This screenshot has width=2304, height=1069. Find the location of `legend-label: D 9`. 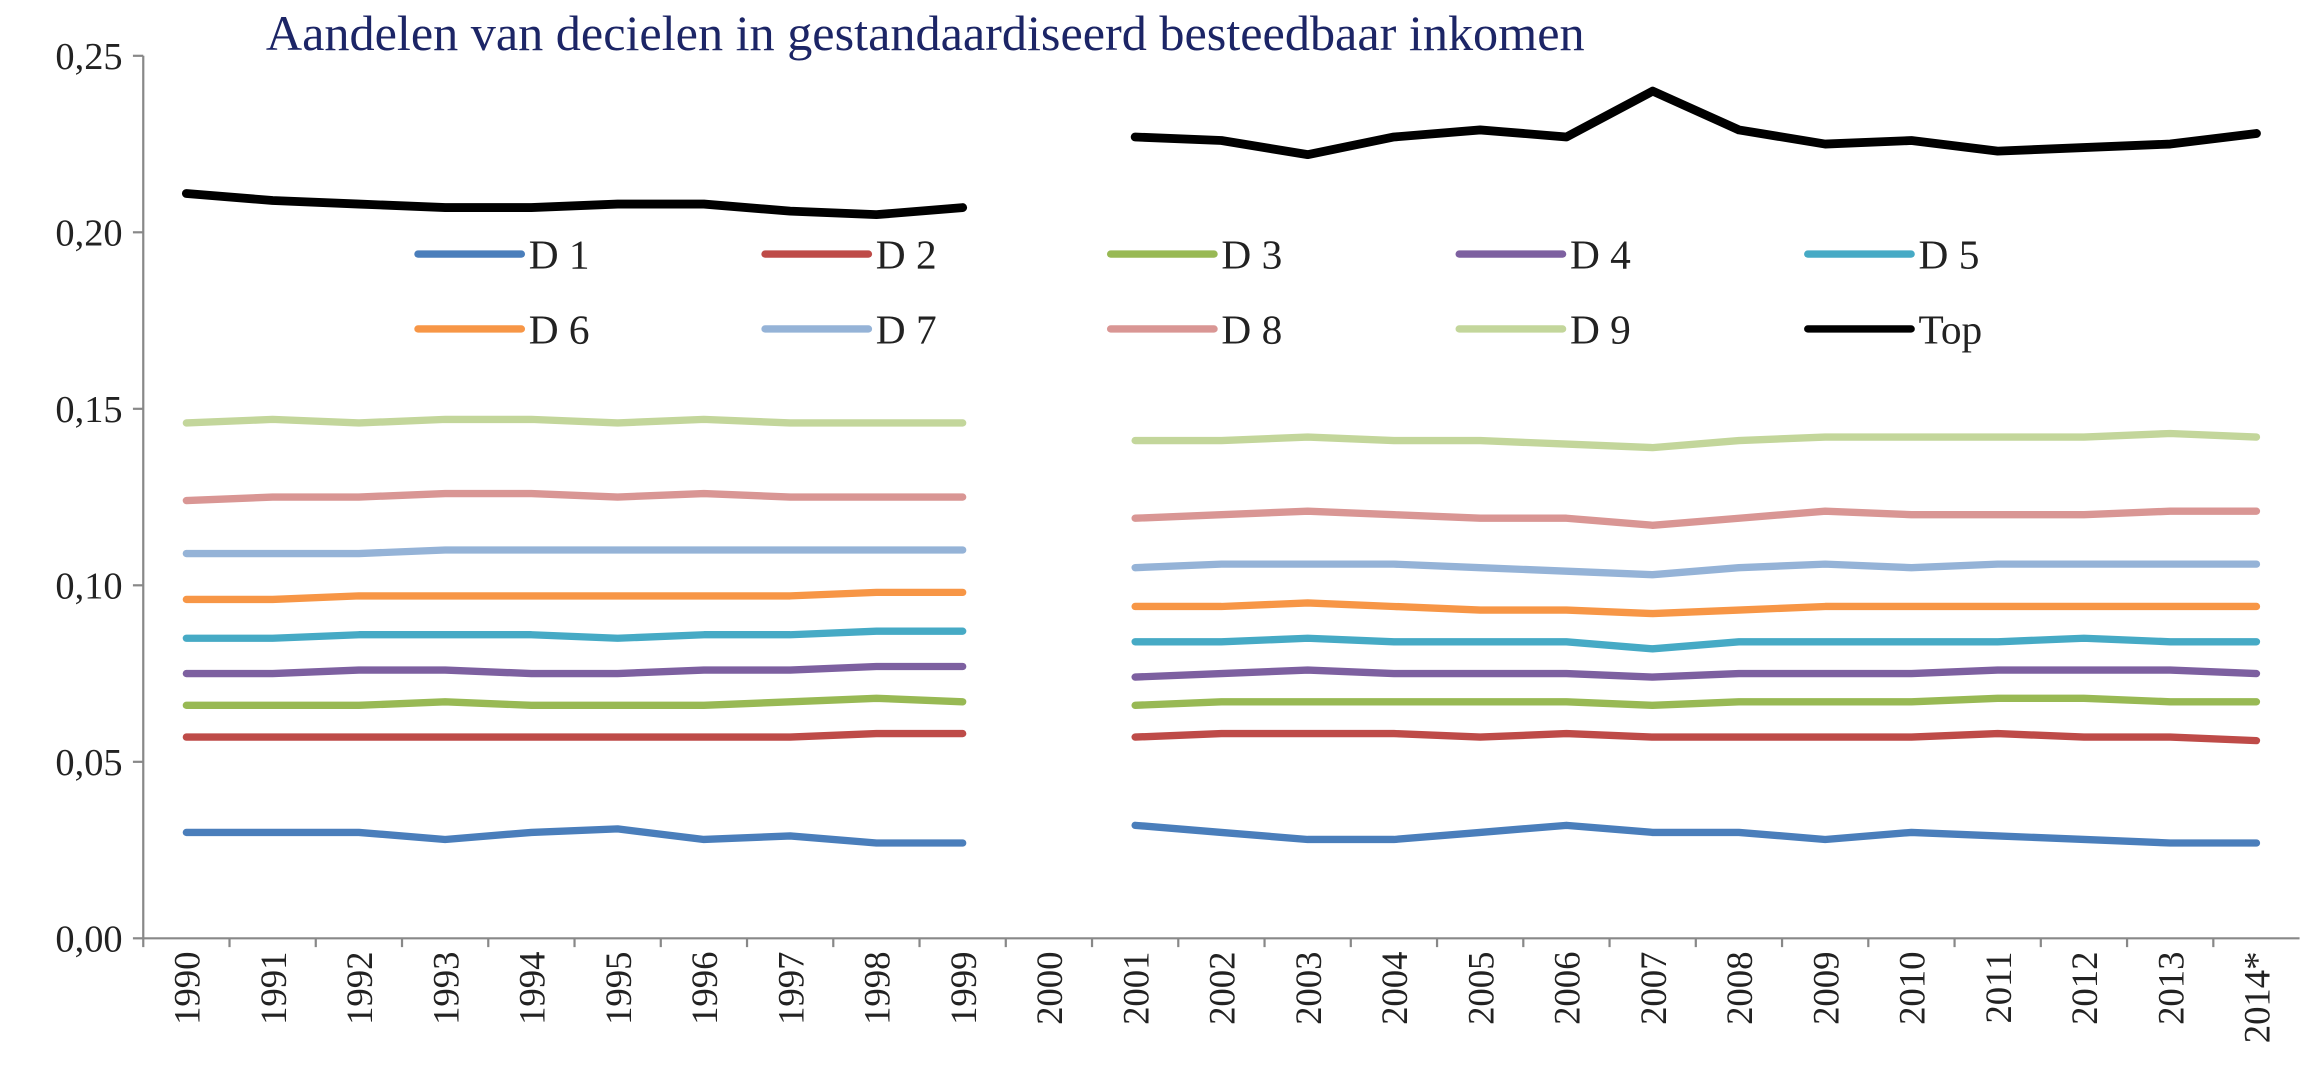

legend-label: D 9 is located at coordinates (1600, 330).